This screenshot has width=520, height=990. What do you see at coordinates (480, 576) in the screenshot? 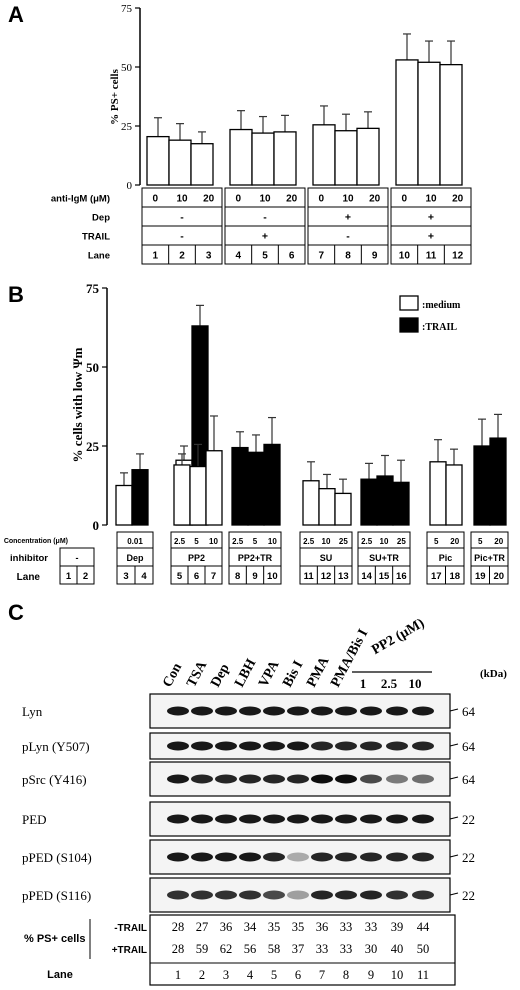
I see `table-value-b: 19` at bounding box center [480, 576].